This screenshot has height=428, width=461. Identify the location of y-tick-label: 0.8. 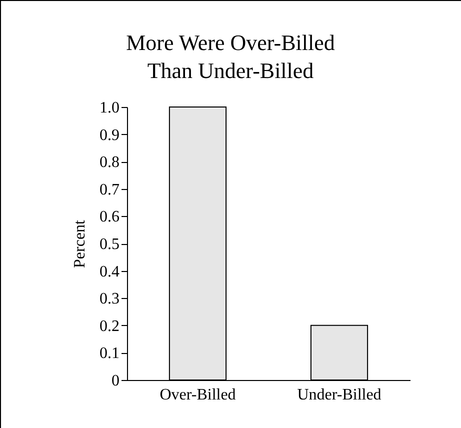
(110, 163).